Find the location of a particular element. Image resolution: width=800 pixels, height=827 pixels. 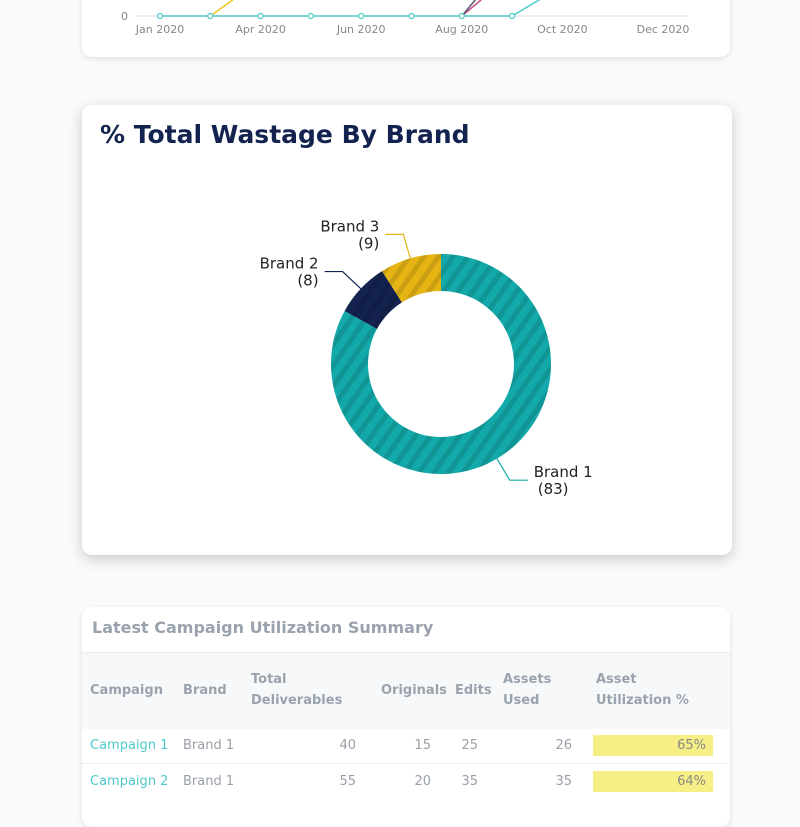

x-tick-label: Jun 2020 is located at coordinates (361, 29).